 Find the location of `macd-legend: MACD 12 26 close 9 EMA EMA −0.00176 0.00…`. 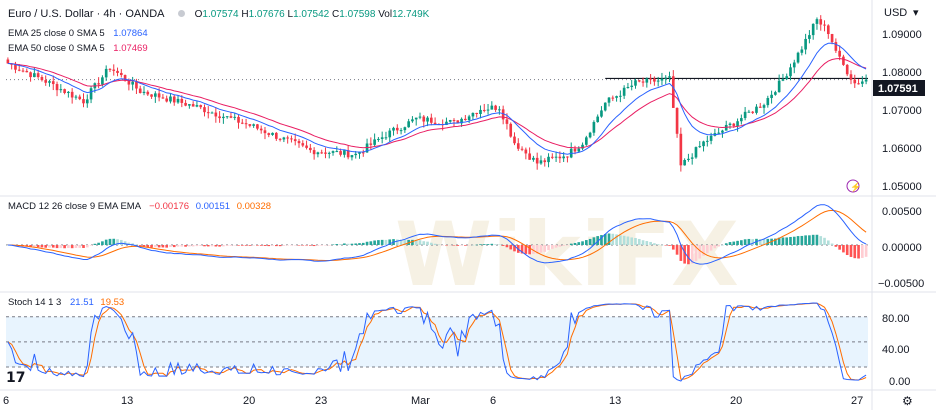

macd-legend: MACD 12 26 close 9 EMA EMA −0.00176 0.00… is located at coordinates (139, 207).